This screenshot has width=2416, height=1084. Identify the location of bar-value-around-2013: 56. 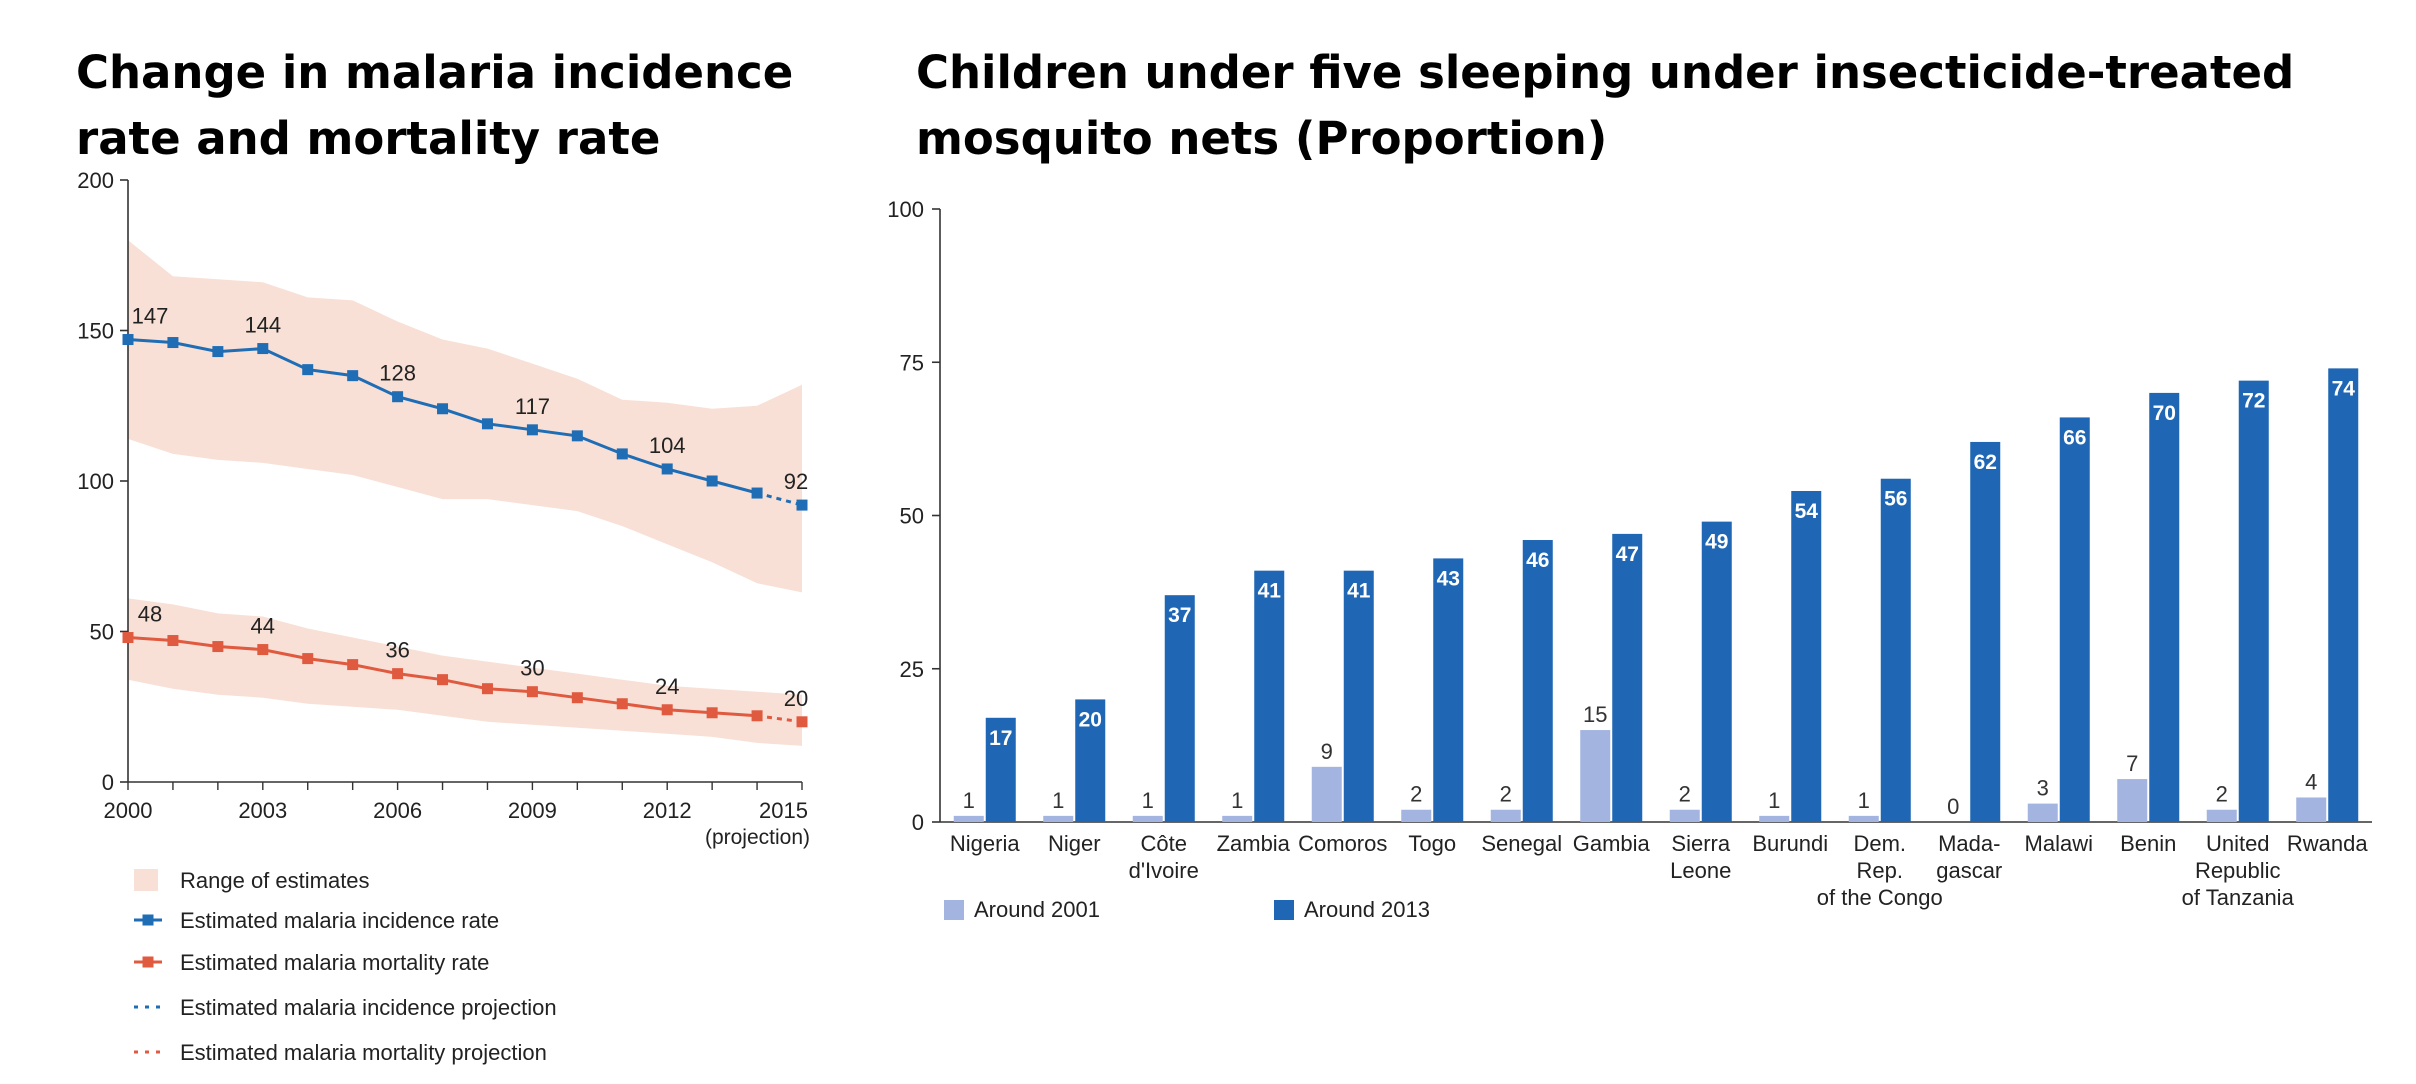
(1895, 499).